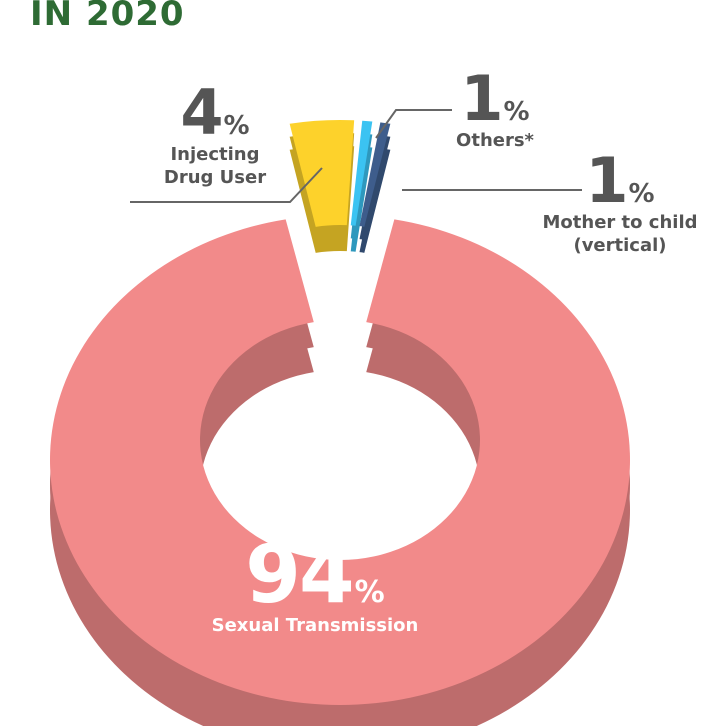 Image resolution: width=725 pixels, height=726 pixels. I want to click on data-label: 94% Sexual Transmission, so click(315, 586).